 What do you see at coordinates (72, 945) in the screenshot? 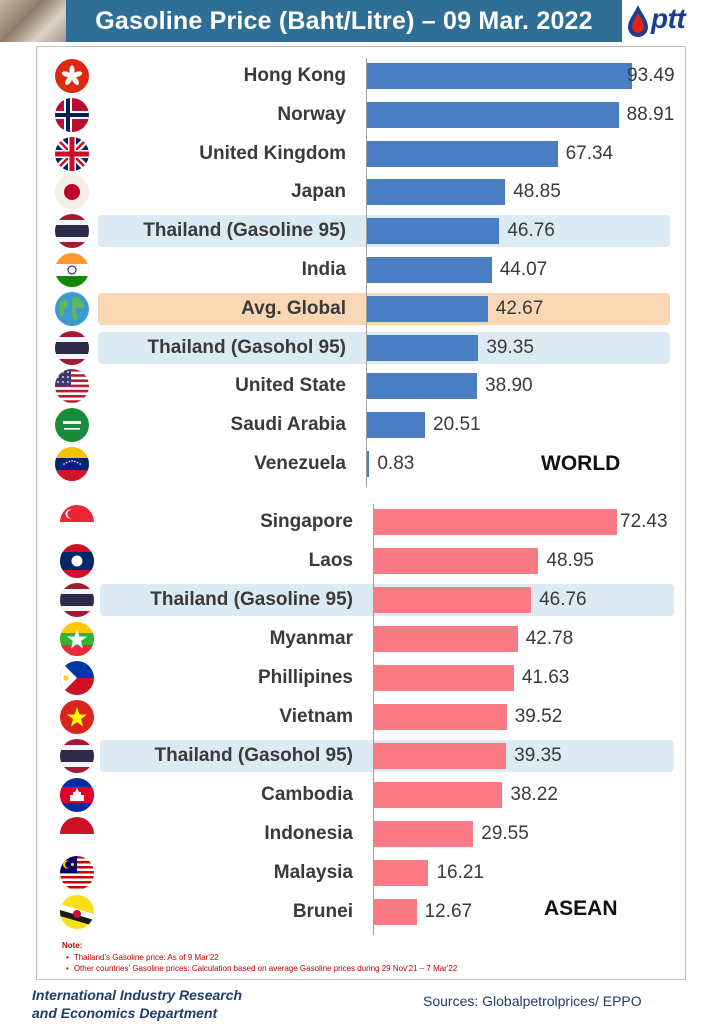
I see `note-title: Note:` at bounding box center [72, 945].